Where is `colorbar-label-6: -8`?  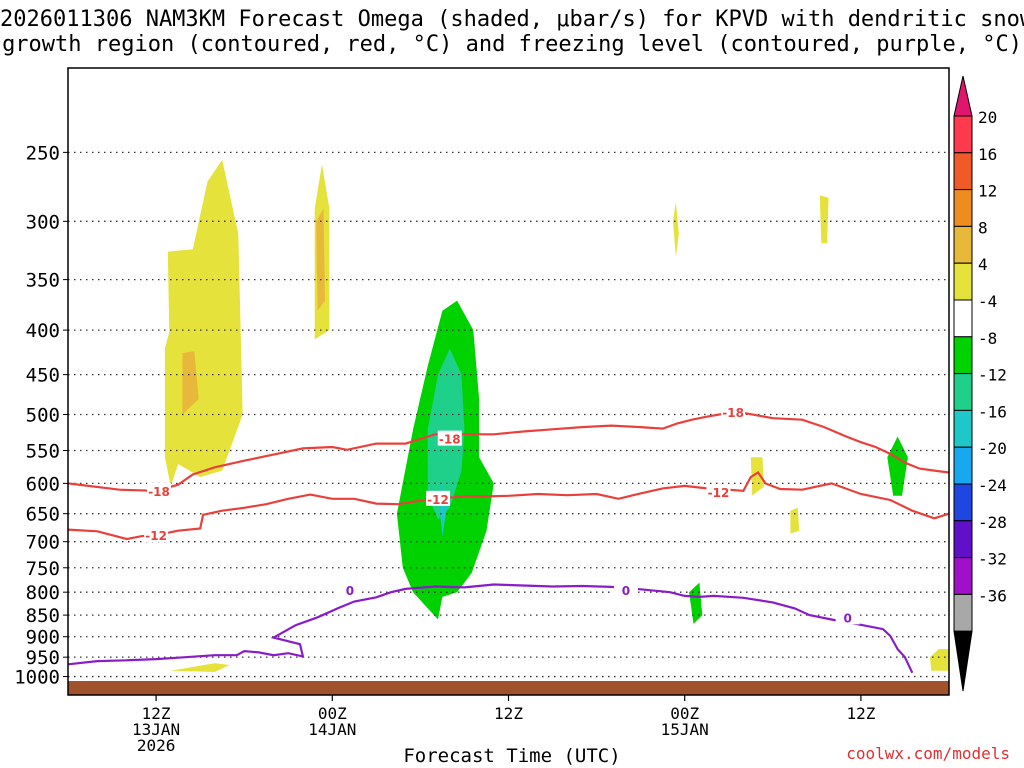
colorbar-label-6: -8 is located at coordinates (987, 338).